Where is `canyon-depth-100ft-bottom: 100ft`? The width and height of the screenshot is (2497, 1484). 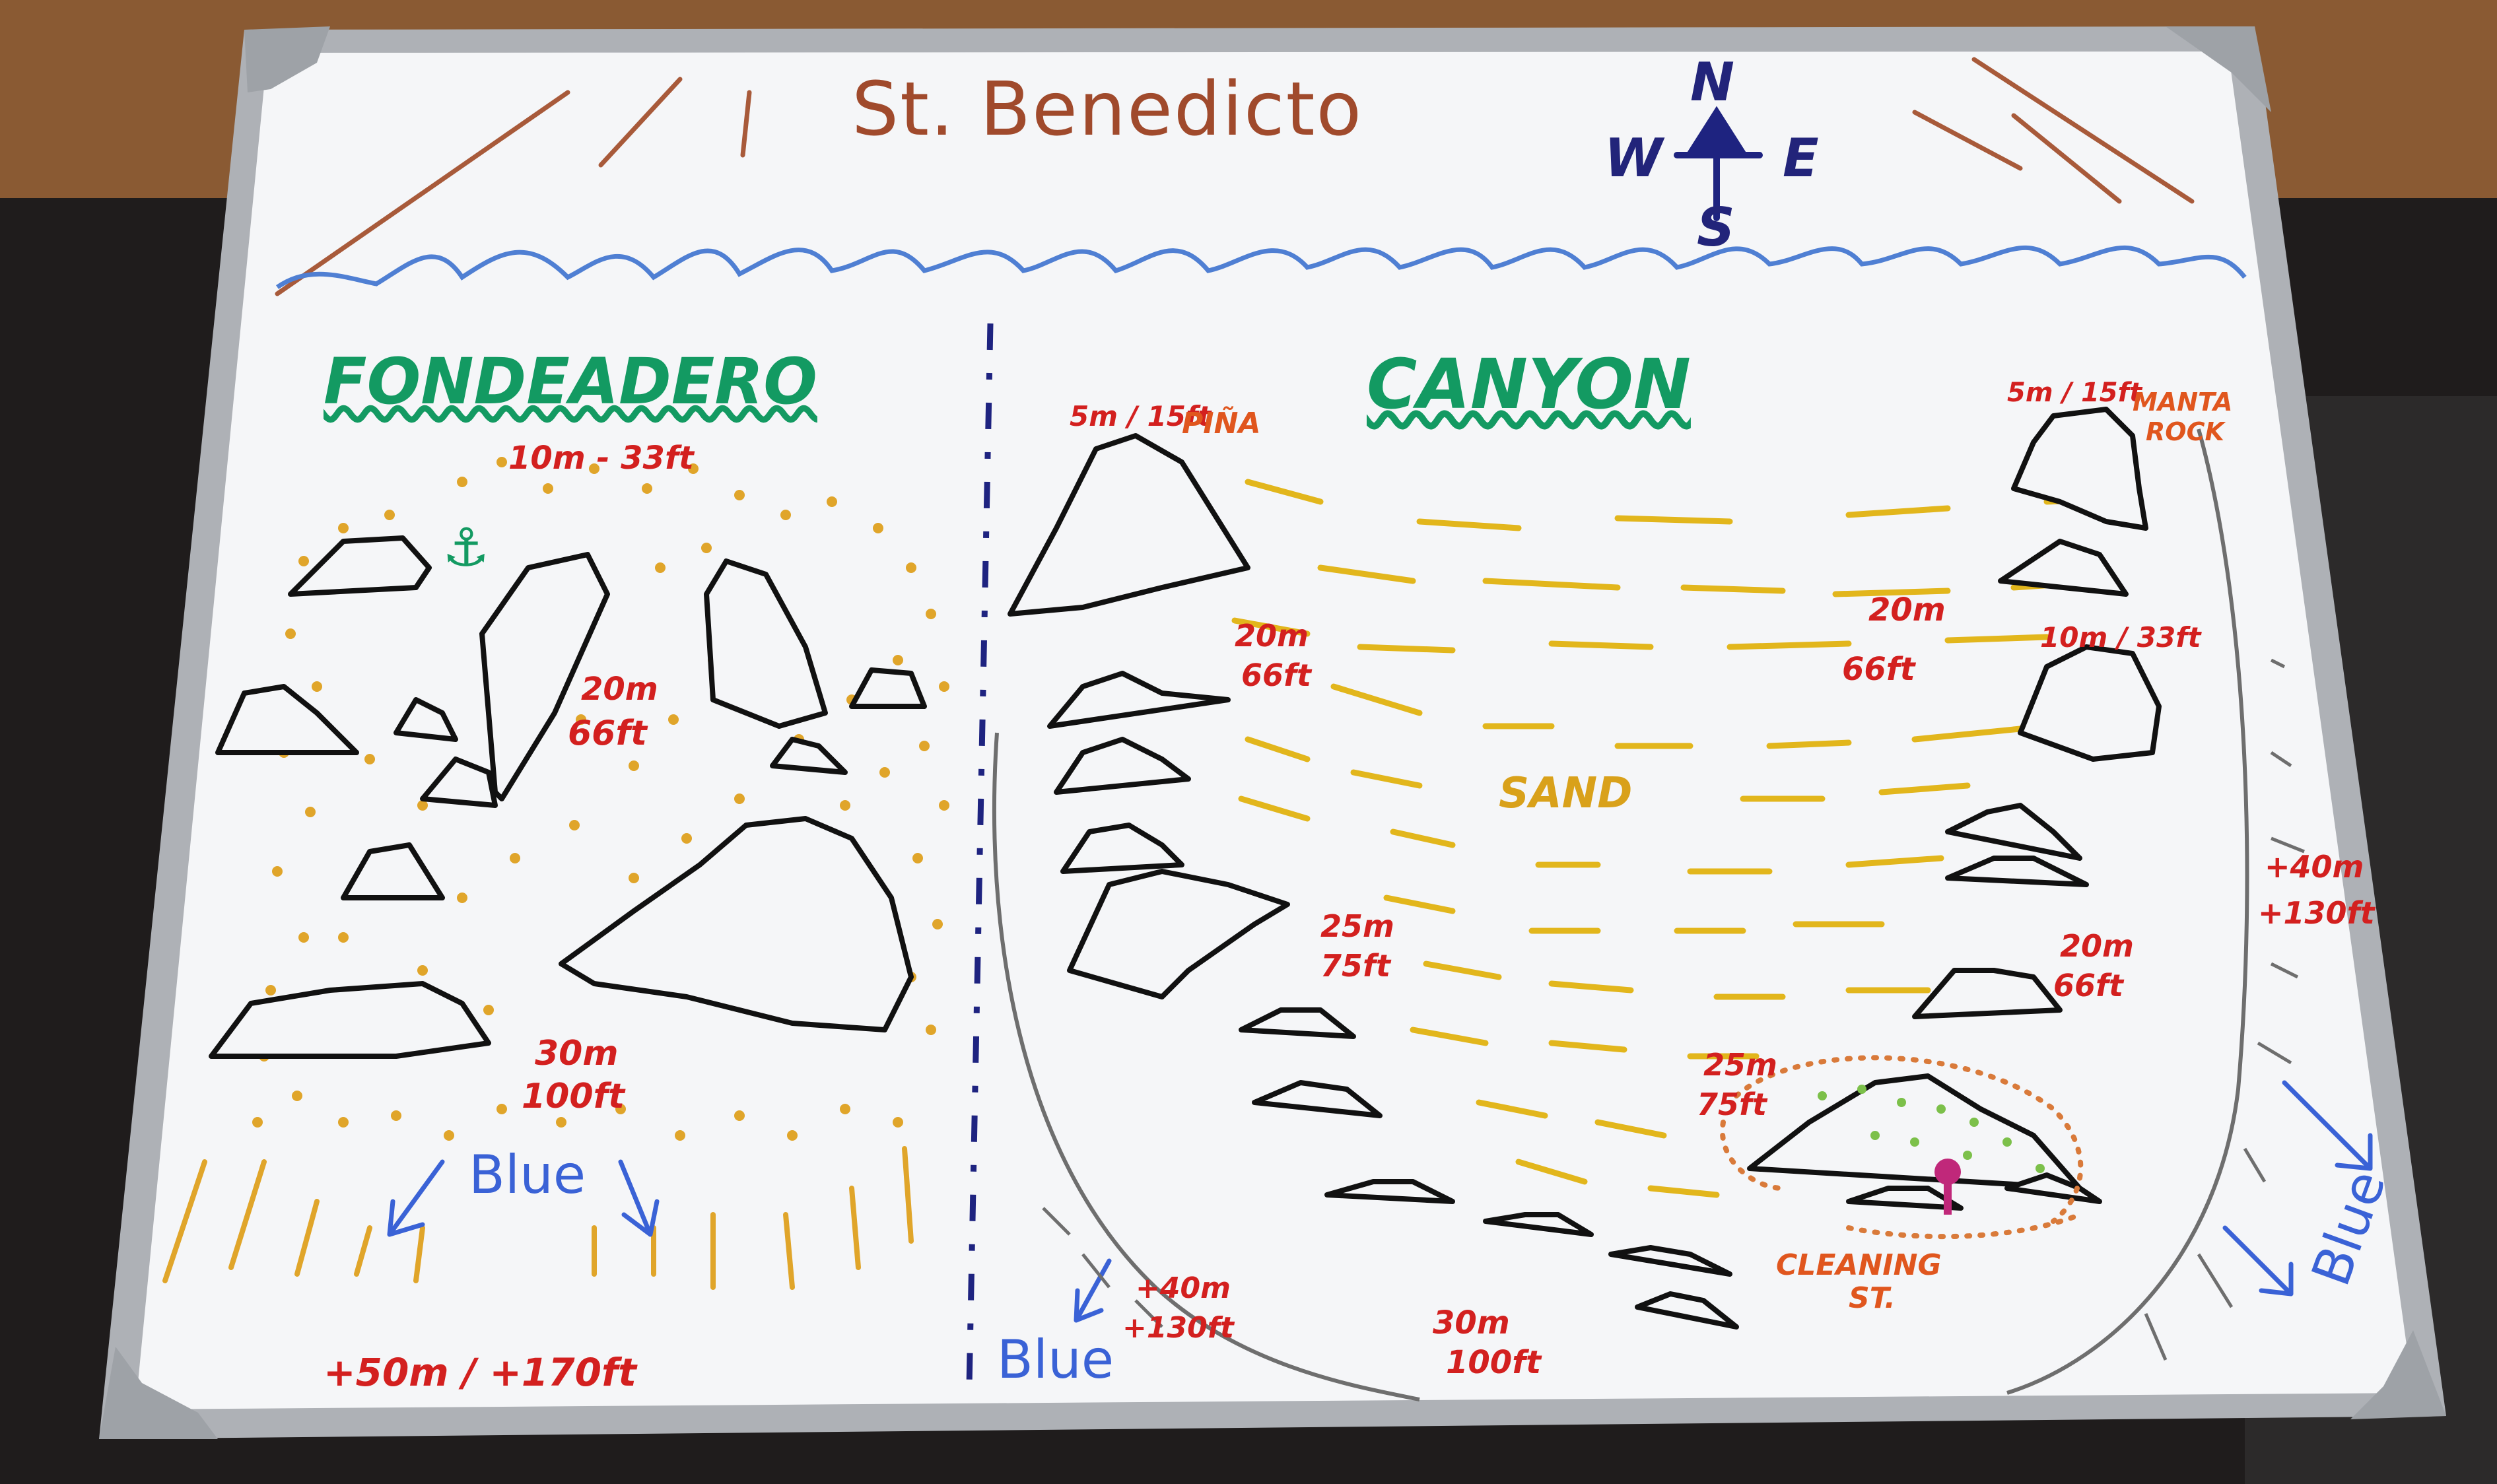 canyon-depth-100ft-bottom: 100ft is located at coordinates (1494, 1362).